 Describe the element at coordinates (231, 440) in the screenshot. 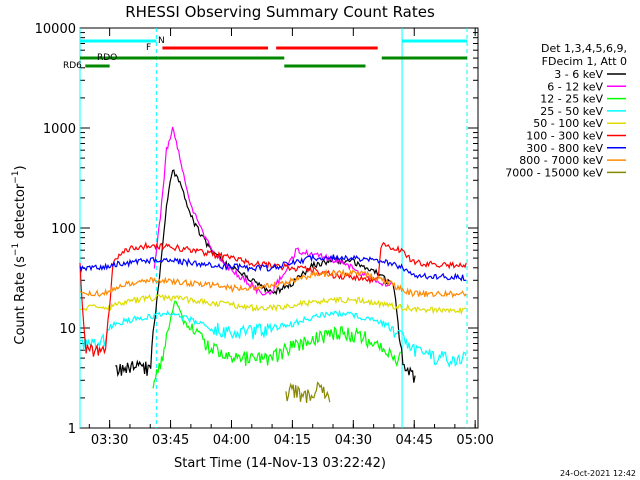

I see `x-tick-label-2: 04:00` at that location.